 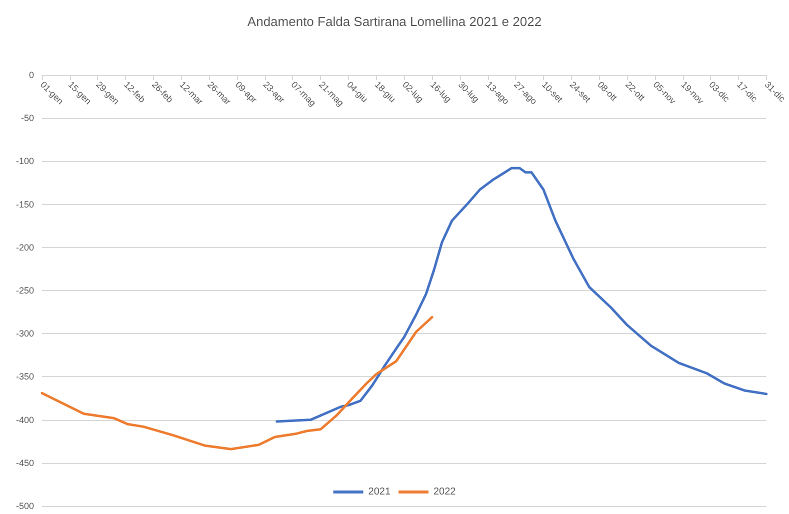 What do you see at coordinates (25, 419) in the screenshot?
I see `y-tick-label: -400` at bounding box center [25, 419].